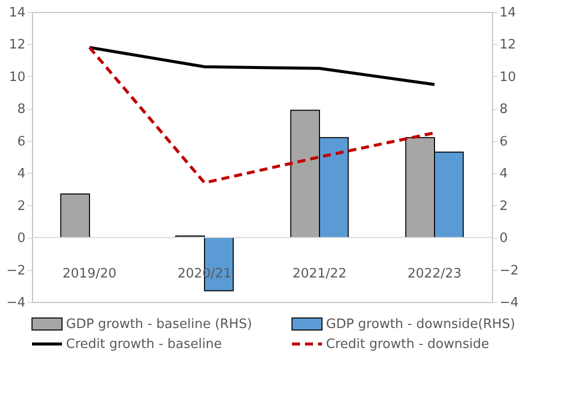  What do you see at coordinates (17, 45) in the screenshot?
I see `y-tick-label: 12` at bounding box center [17, 45].